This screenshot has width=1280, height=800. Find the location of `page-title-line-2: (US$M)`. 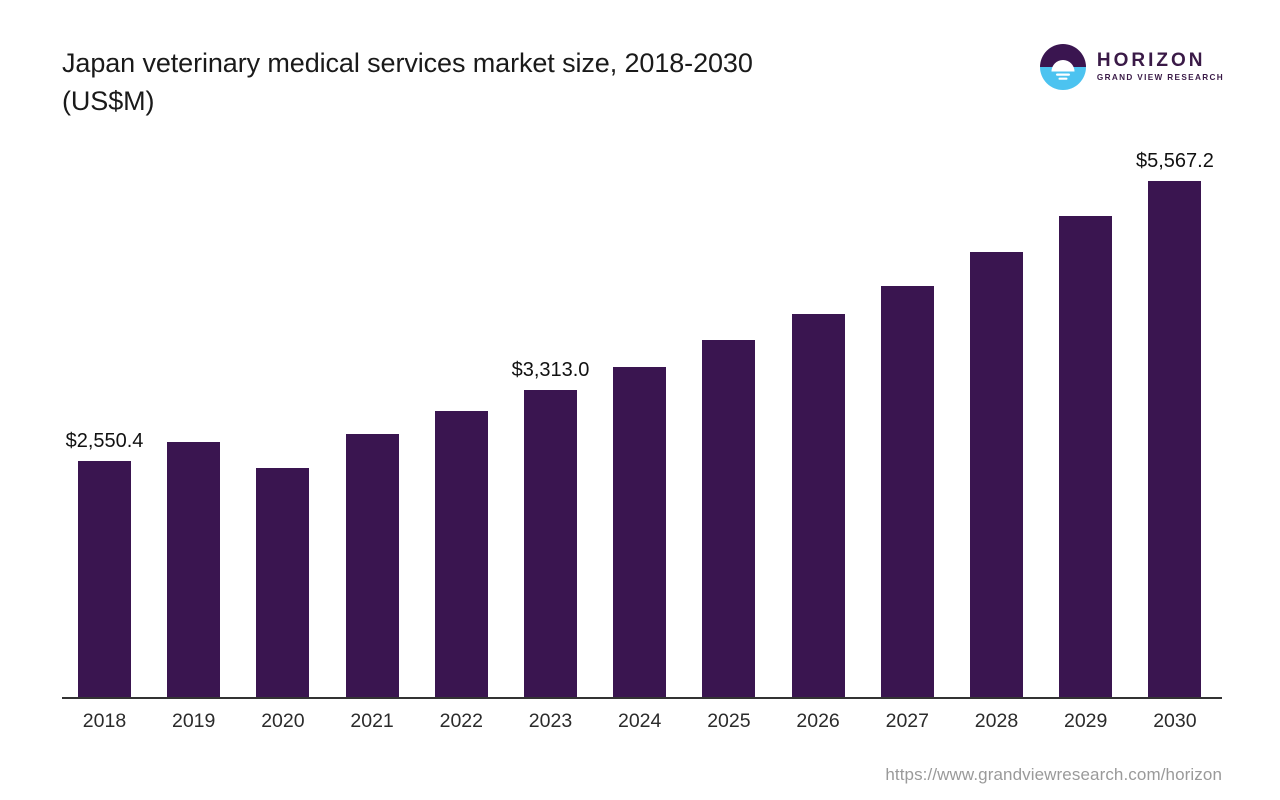

page-title-line-2: (US$M) is located at coordinates (108, 101).